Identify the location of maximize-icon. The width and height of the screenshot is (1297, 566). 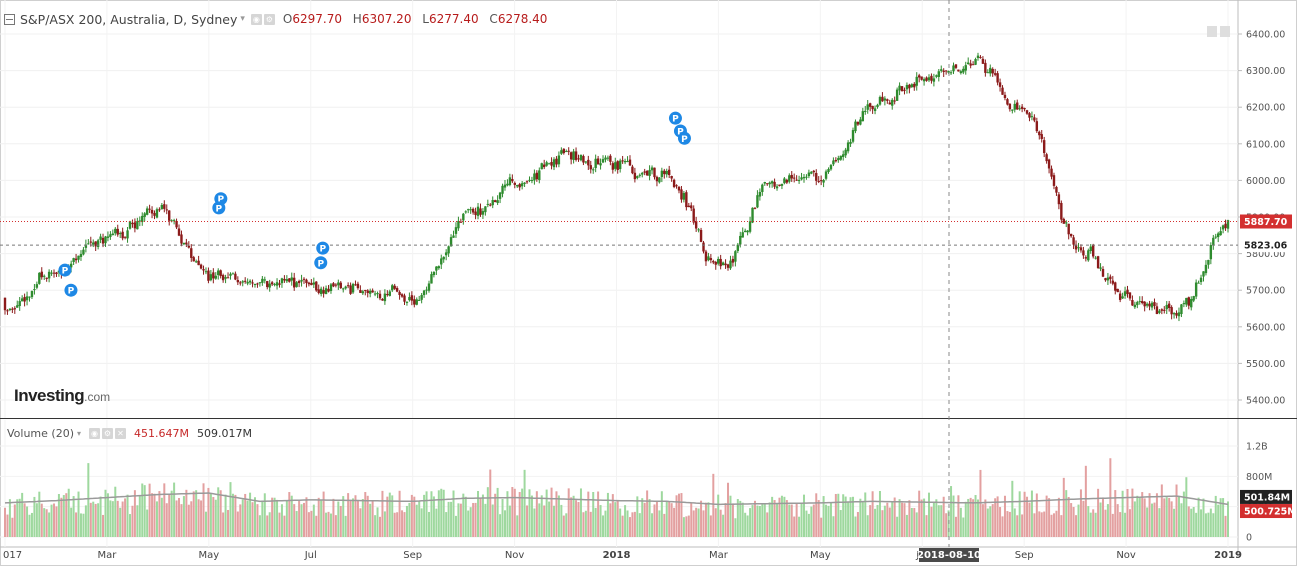
(1225, 31).